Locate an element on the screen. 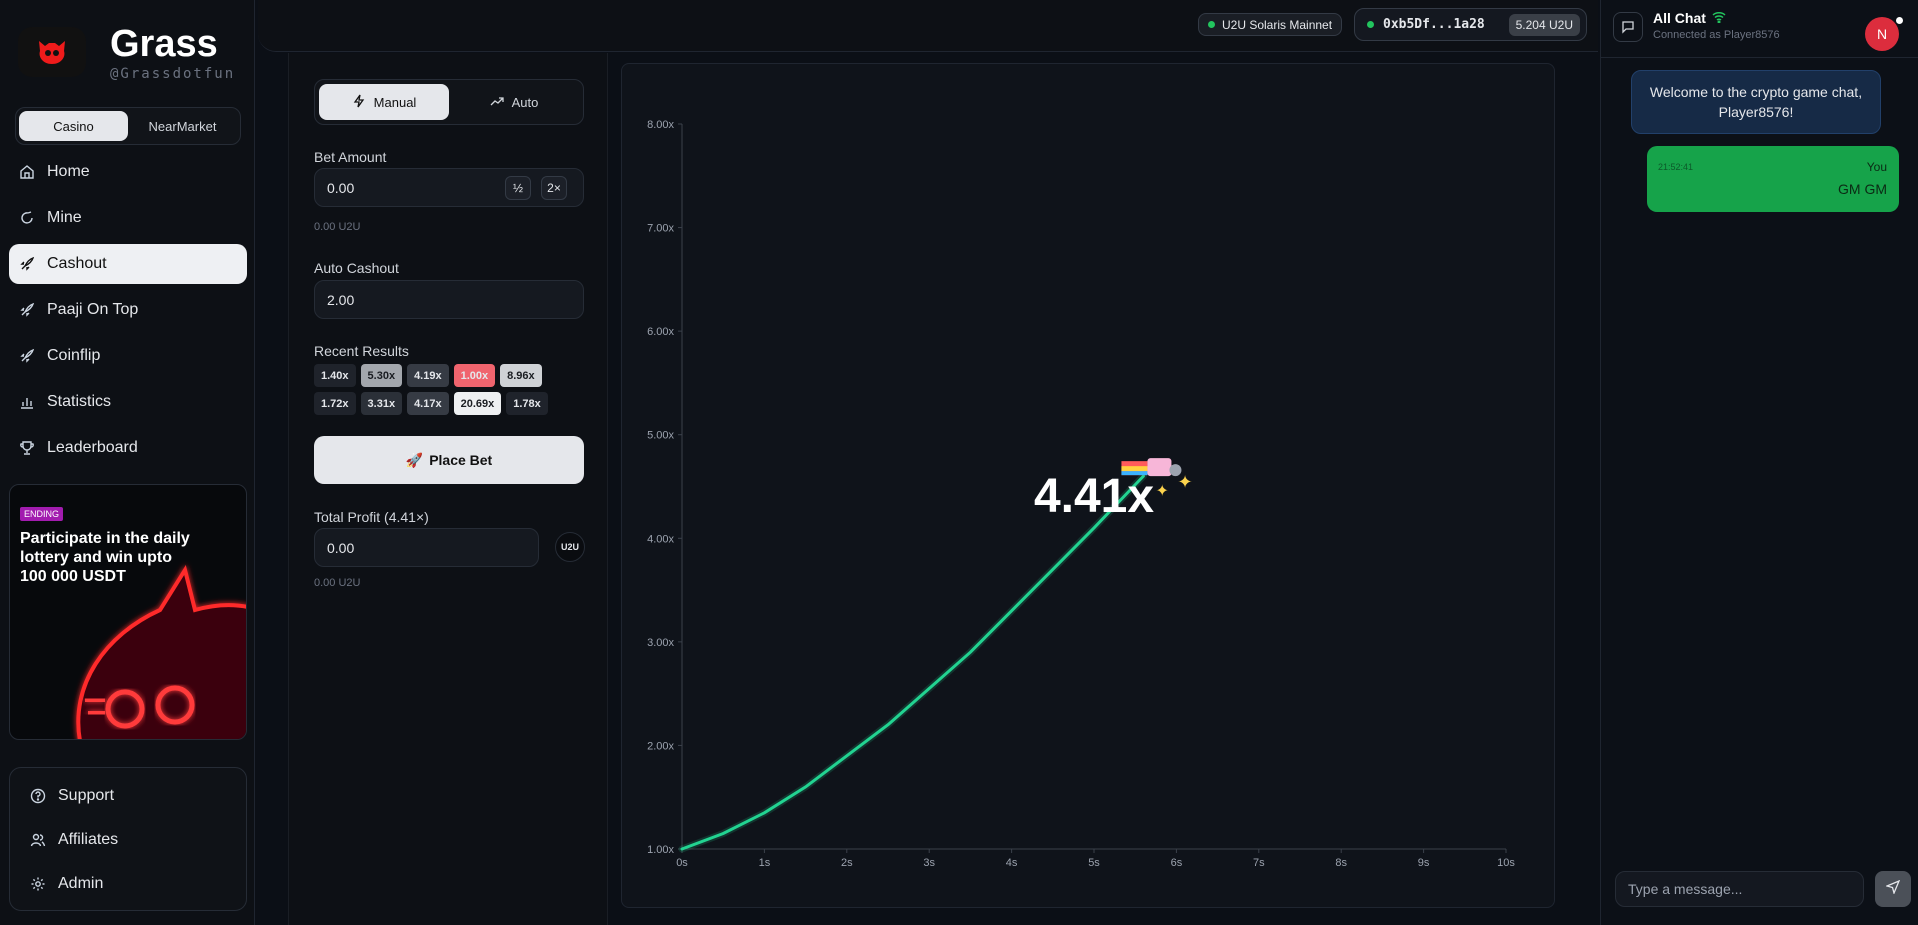 This screenshot has height=925, width=1918. chat-message: 21:52:41 You GM GM is located at coordinates (1773, 179).